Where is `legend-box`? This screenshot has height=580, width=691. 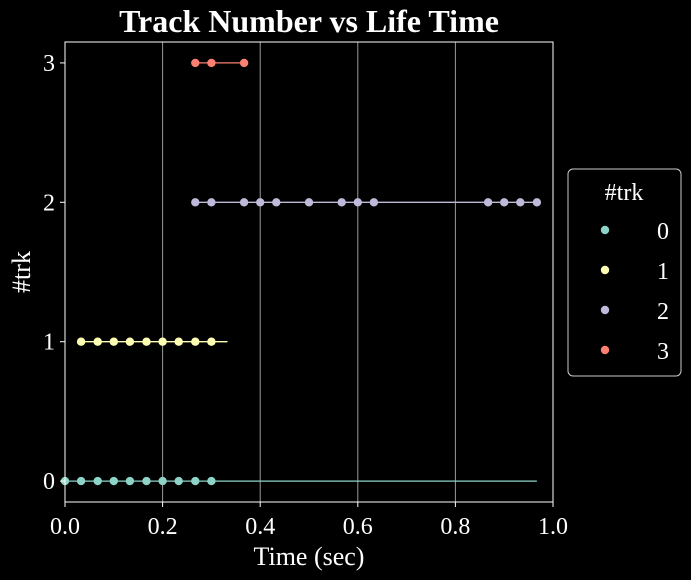
legend-box is located at coordinates (624, 272).